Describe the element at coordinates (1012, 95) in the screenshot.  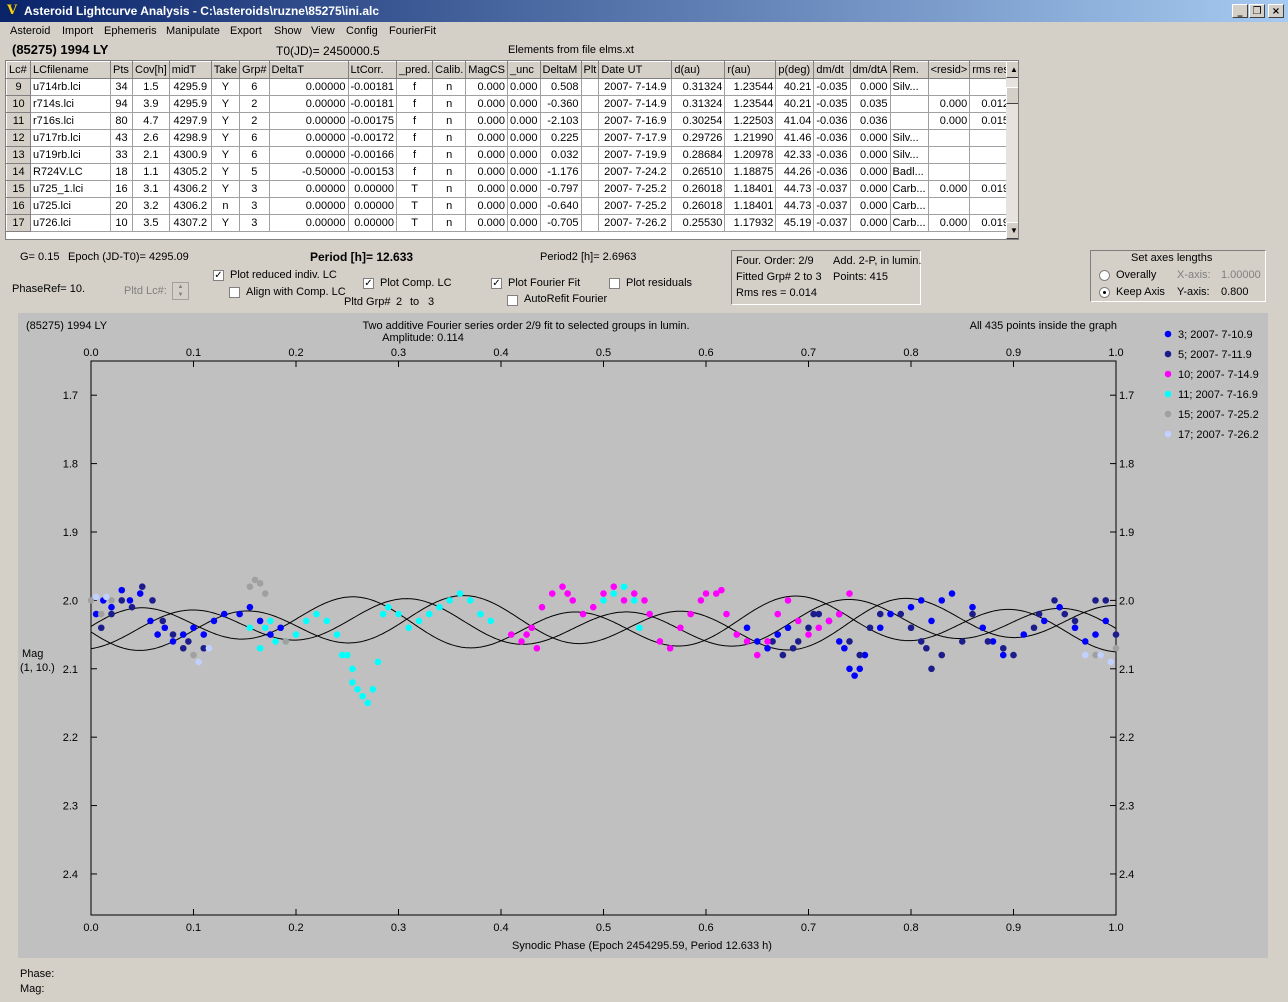
I see `scroll-thumb` at that location.